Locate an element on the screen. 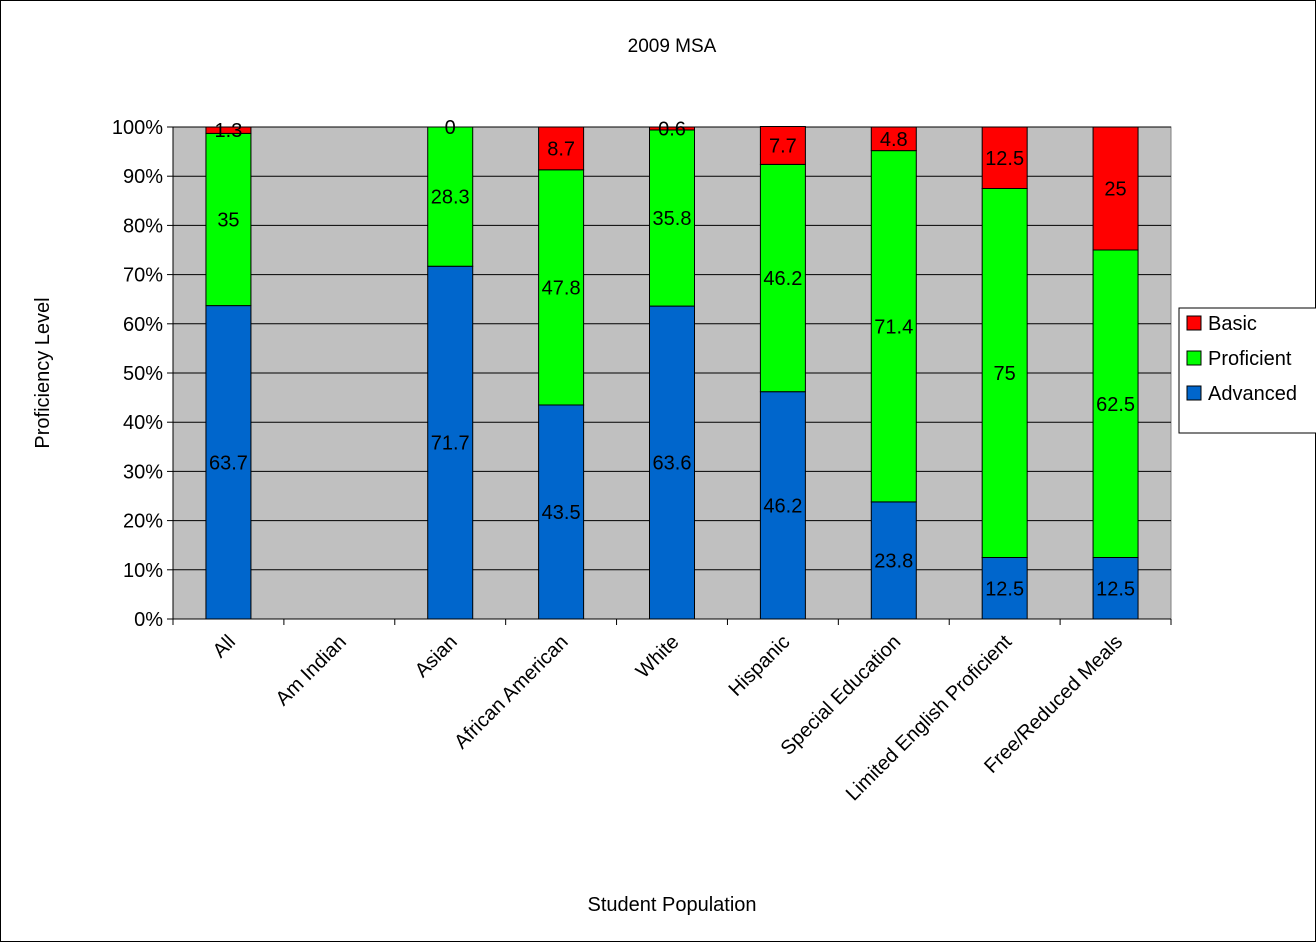  bar-advanced-limited-english-proficient is located at coordinates (1004, 588).